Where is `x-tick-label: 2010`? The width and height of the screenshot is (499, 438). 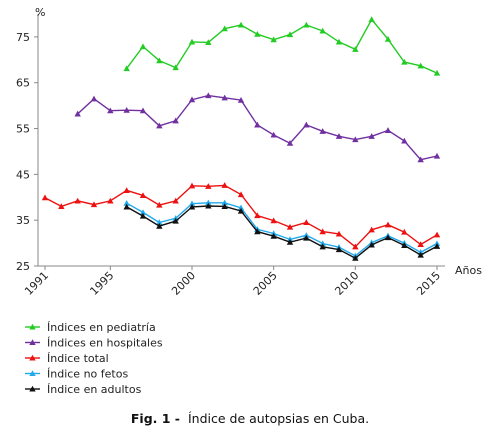 x-tick-label: 2010 is located at coordinates (346, 283).